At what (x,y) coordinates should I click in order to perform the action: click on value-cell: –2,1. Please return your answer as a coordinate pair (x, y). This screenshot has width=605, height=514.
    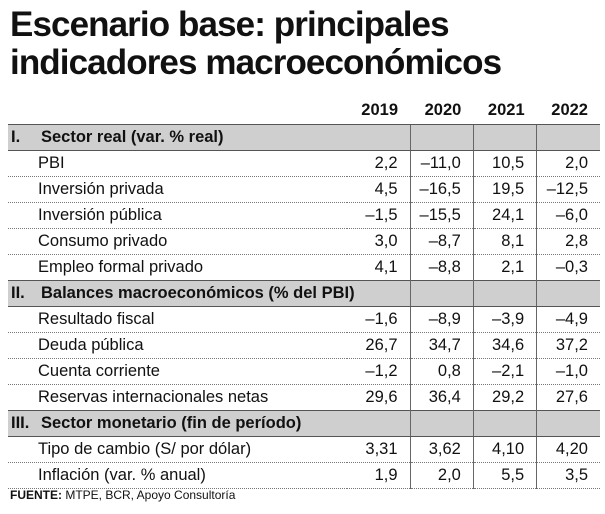
    Looking at the image, I should click on (504, 371).